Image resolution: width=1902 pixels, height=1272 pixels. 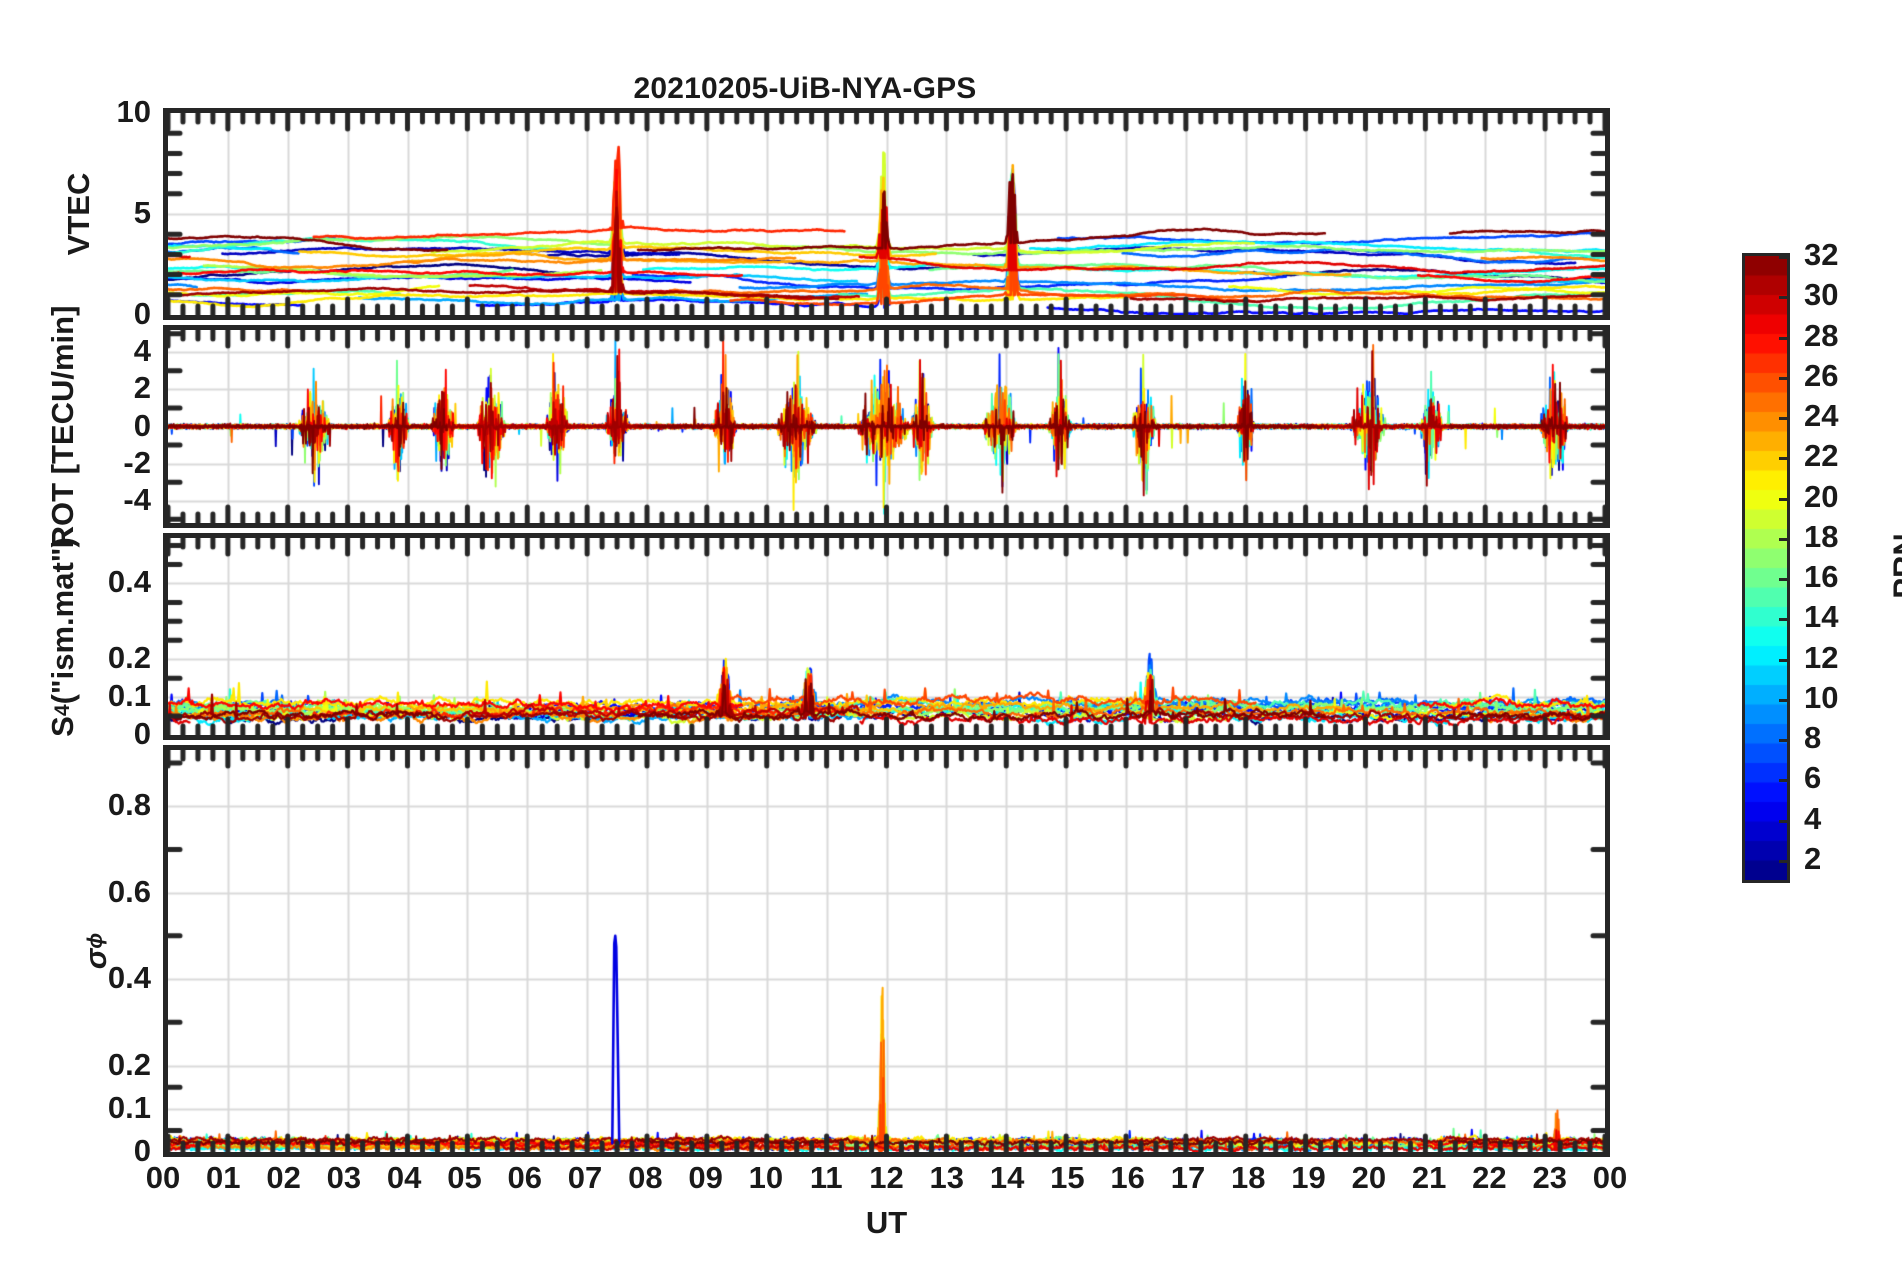 I want to click on xtick-23: 23, so click(x=1549, y=1177).